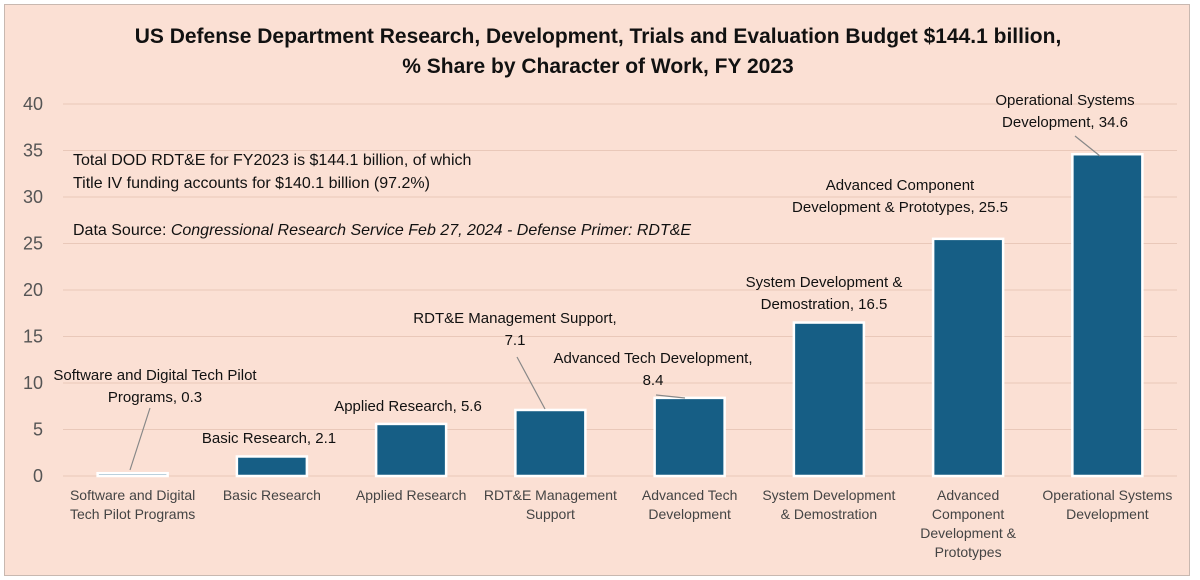  I want to click on y-tick-label: 35, so click(33, 151).